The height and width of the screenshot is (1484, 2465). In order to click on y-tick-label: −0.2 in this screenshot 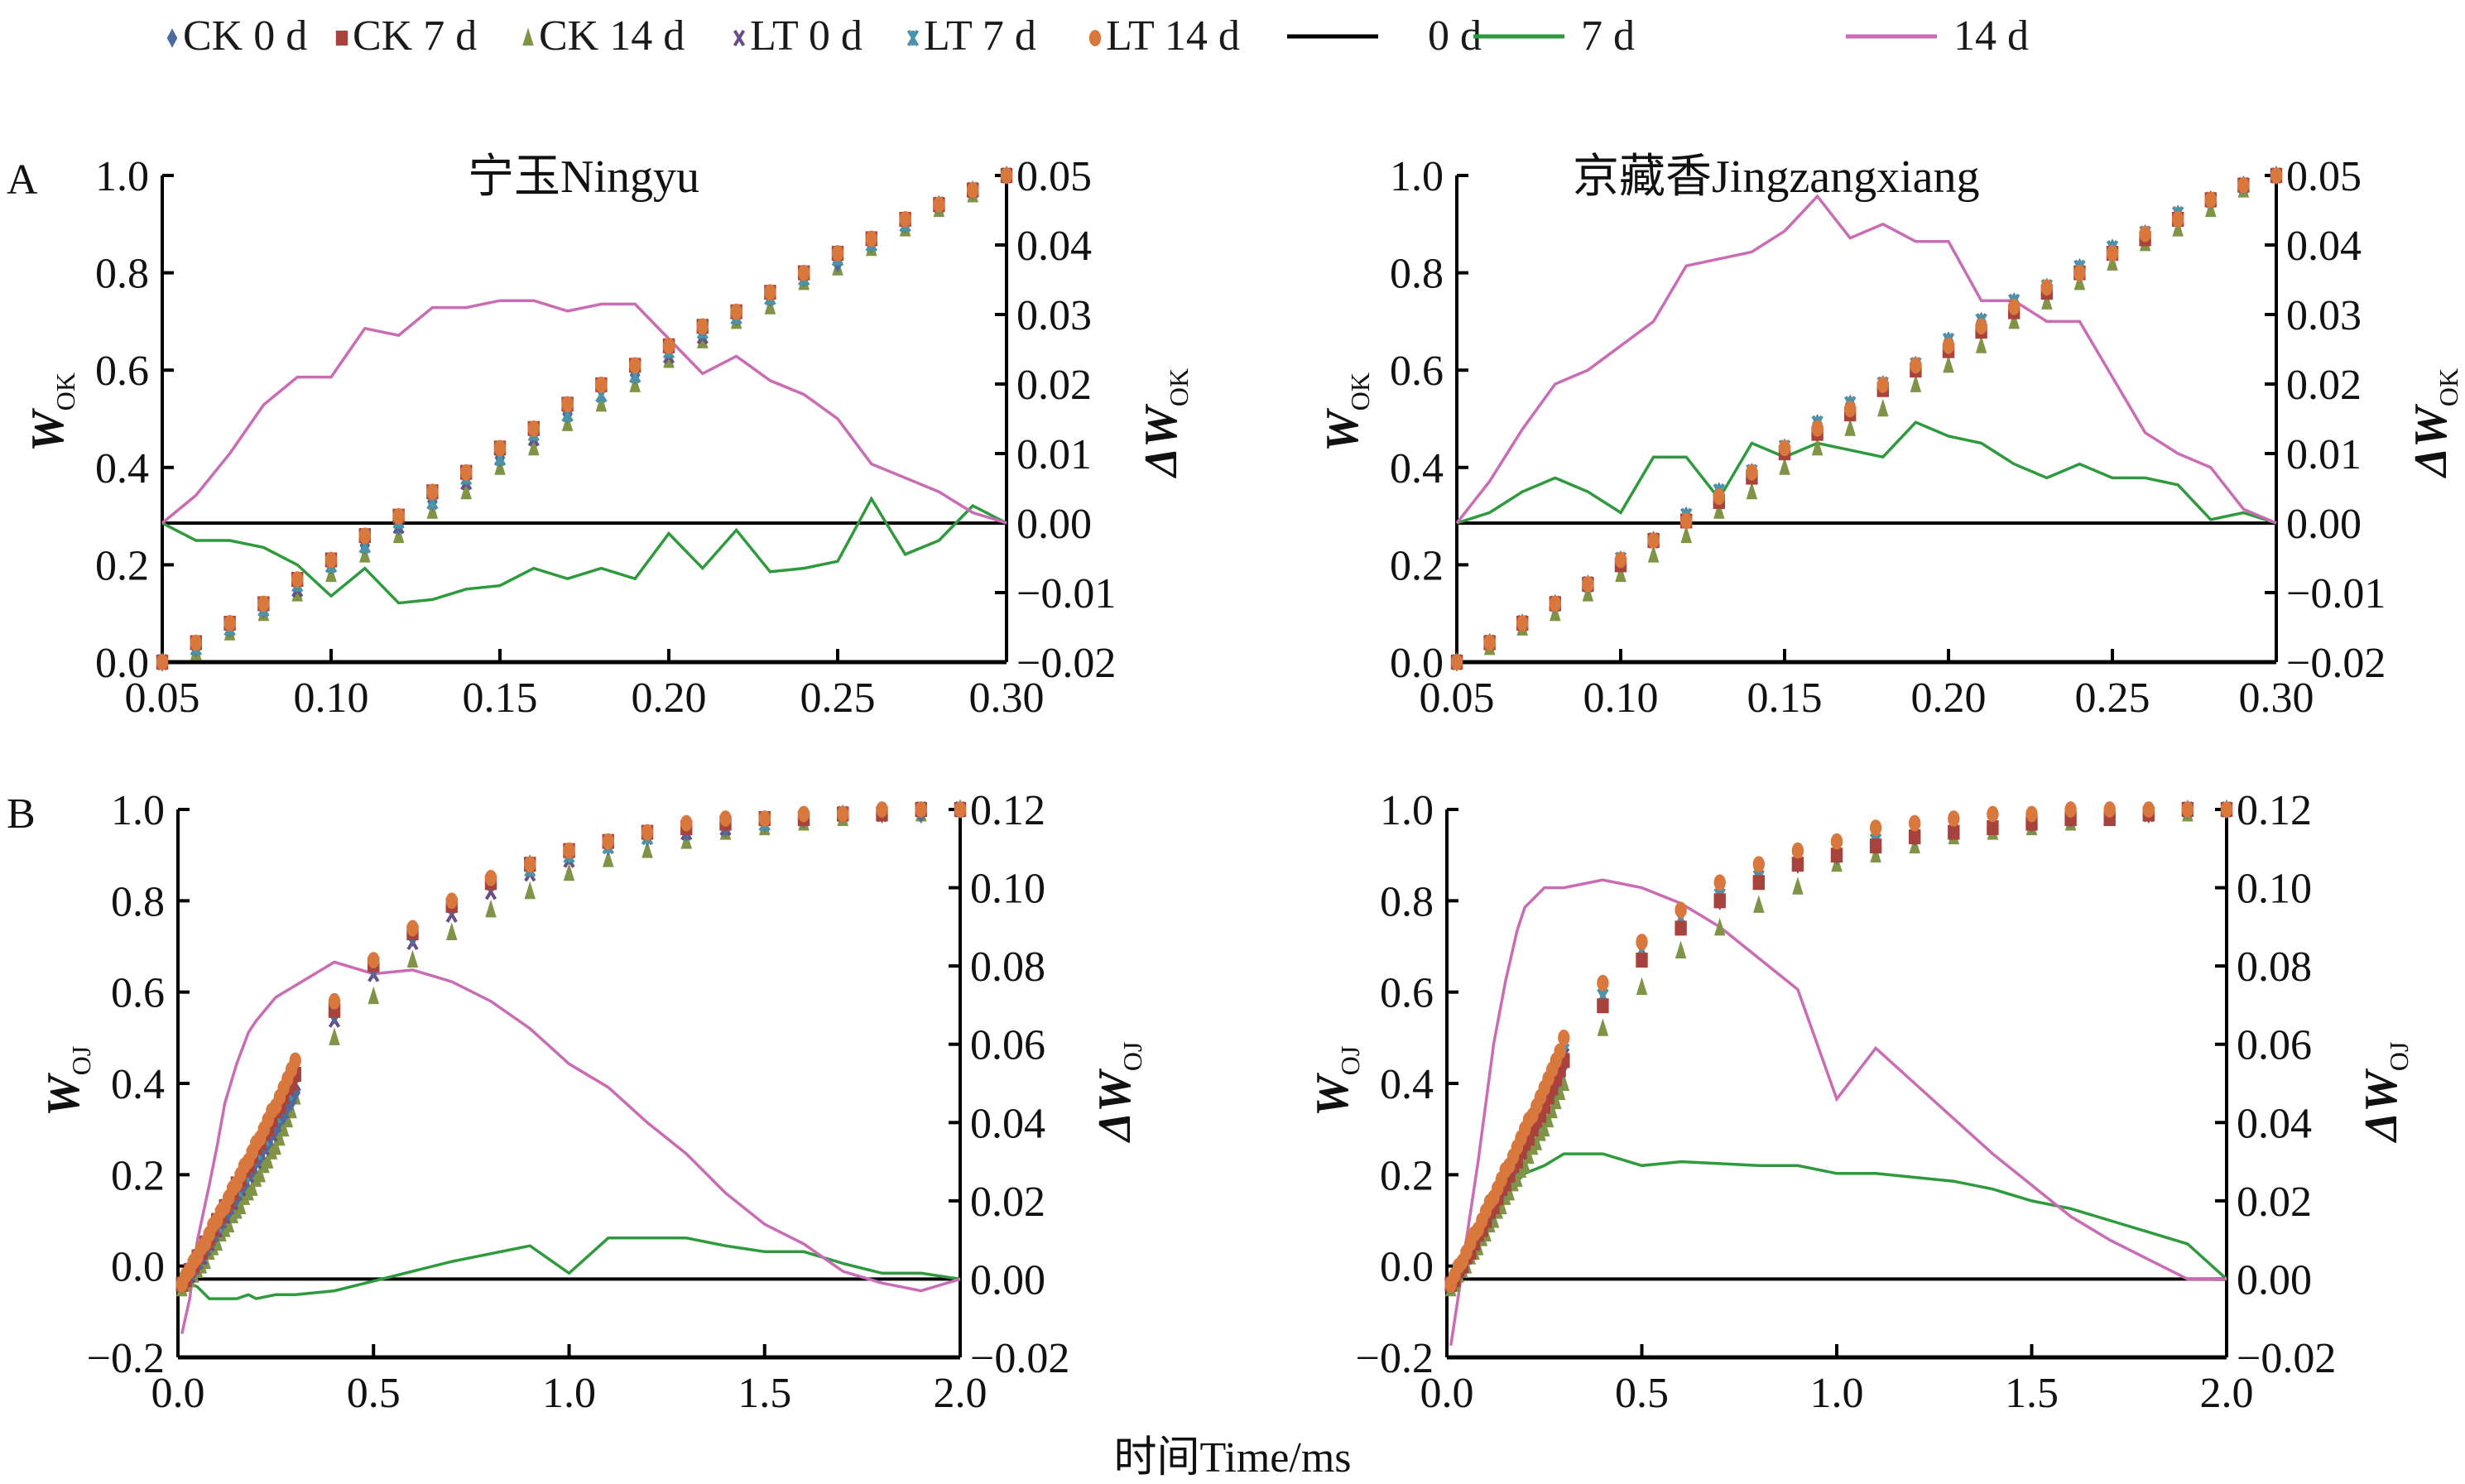, I will do `click(1395, 1358)`.